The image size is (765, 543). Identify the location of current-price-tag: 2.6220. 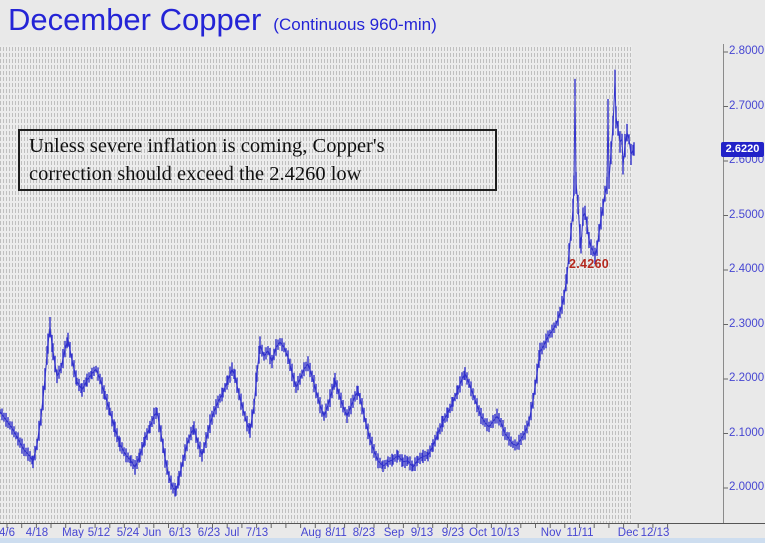
(742, 149).